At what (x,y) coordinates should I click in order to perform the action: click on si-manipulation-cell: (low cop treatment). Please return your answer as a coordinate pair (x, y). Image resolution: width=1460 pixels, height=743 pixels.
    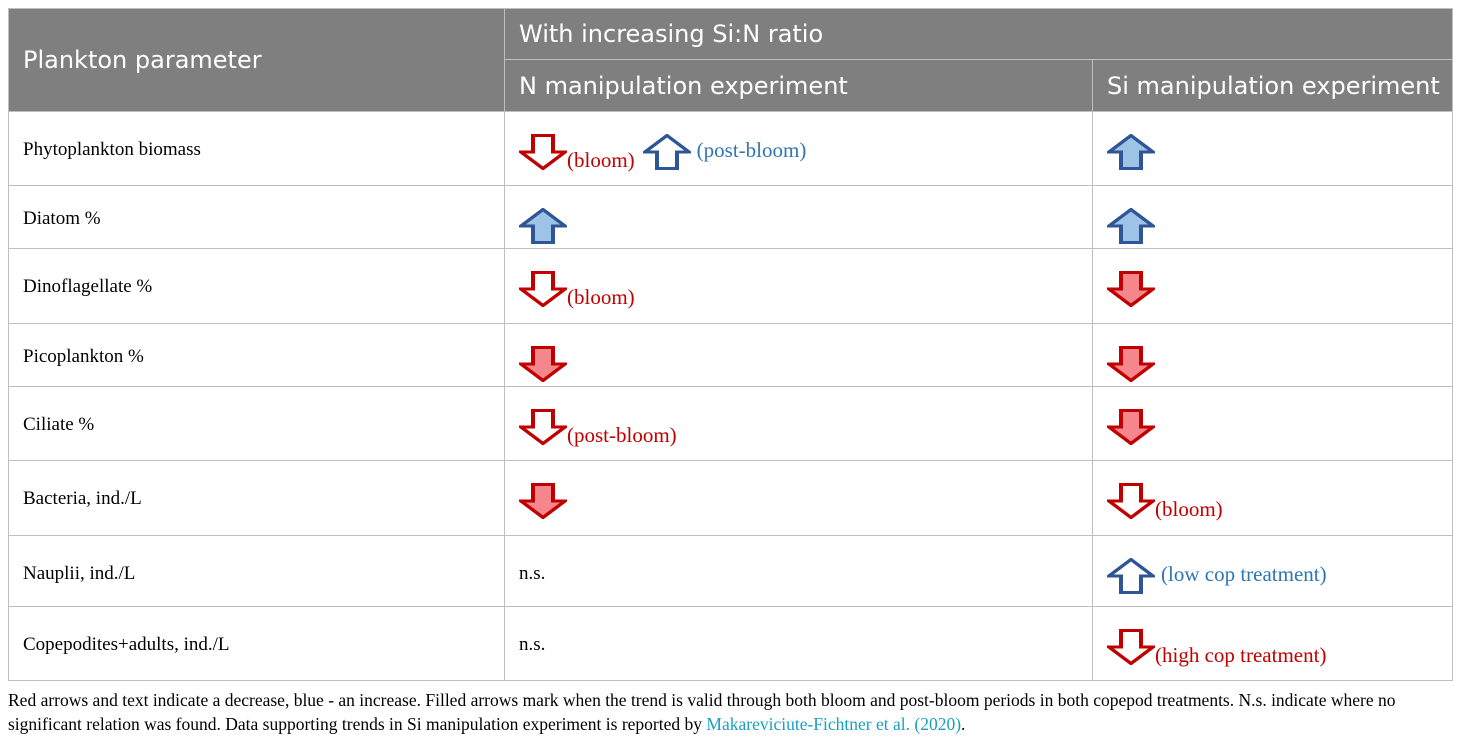
    Looking at the image, I should click on (1272, 571).